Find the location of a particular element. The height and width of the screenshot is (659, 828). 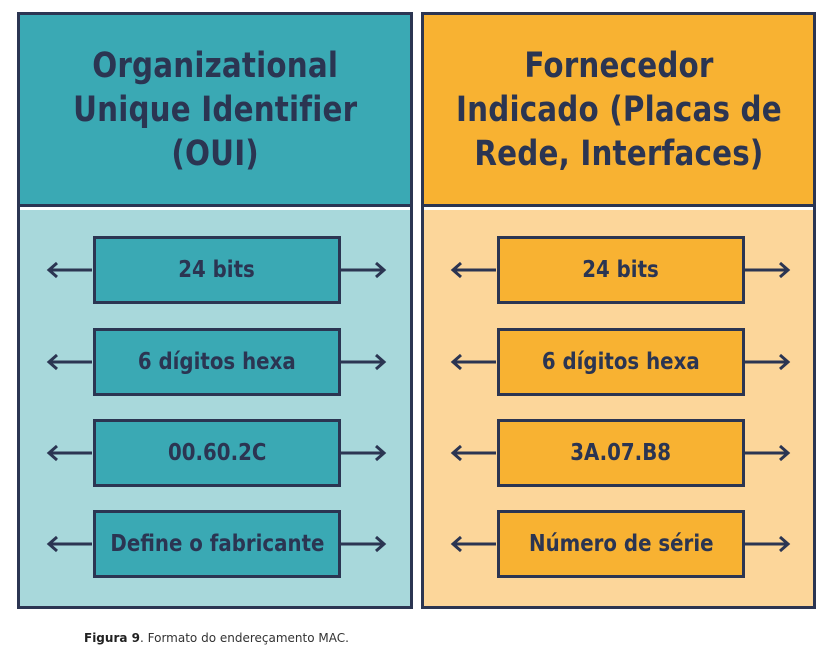

oui-title: Organizational Unique Identifier (OUI) is located at coordinates (215, 110).